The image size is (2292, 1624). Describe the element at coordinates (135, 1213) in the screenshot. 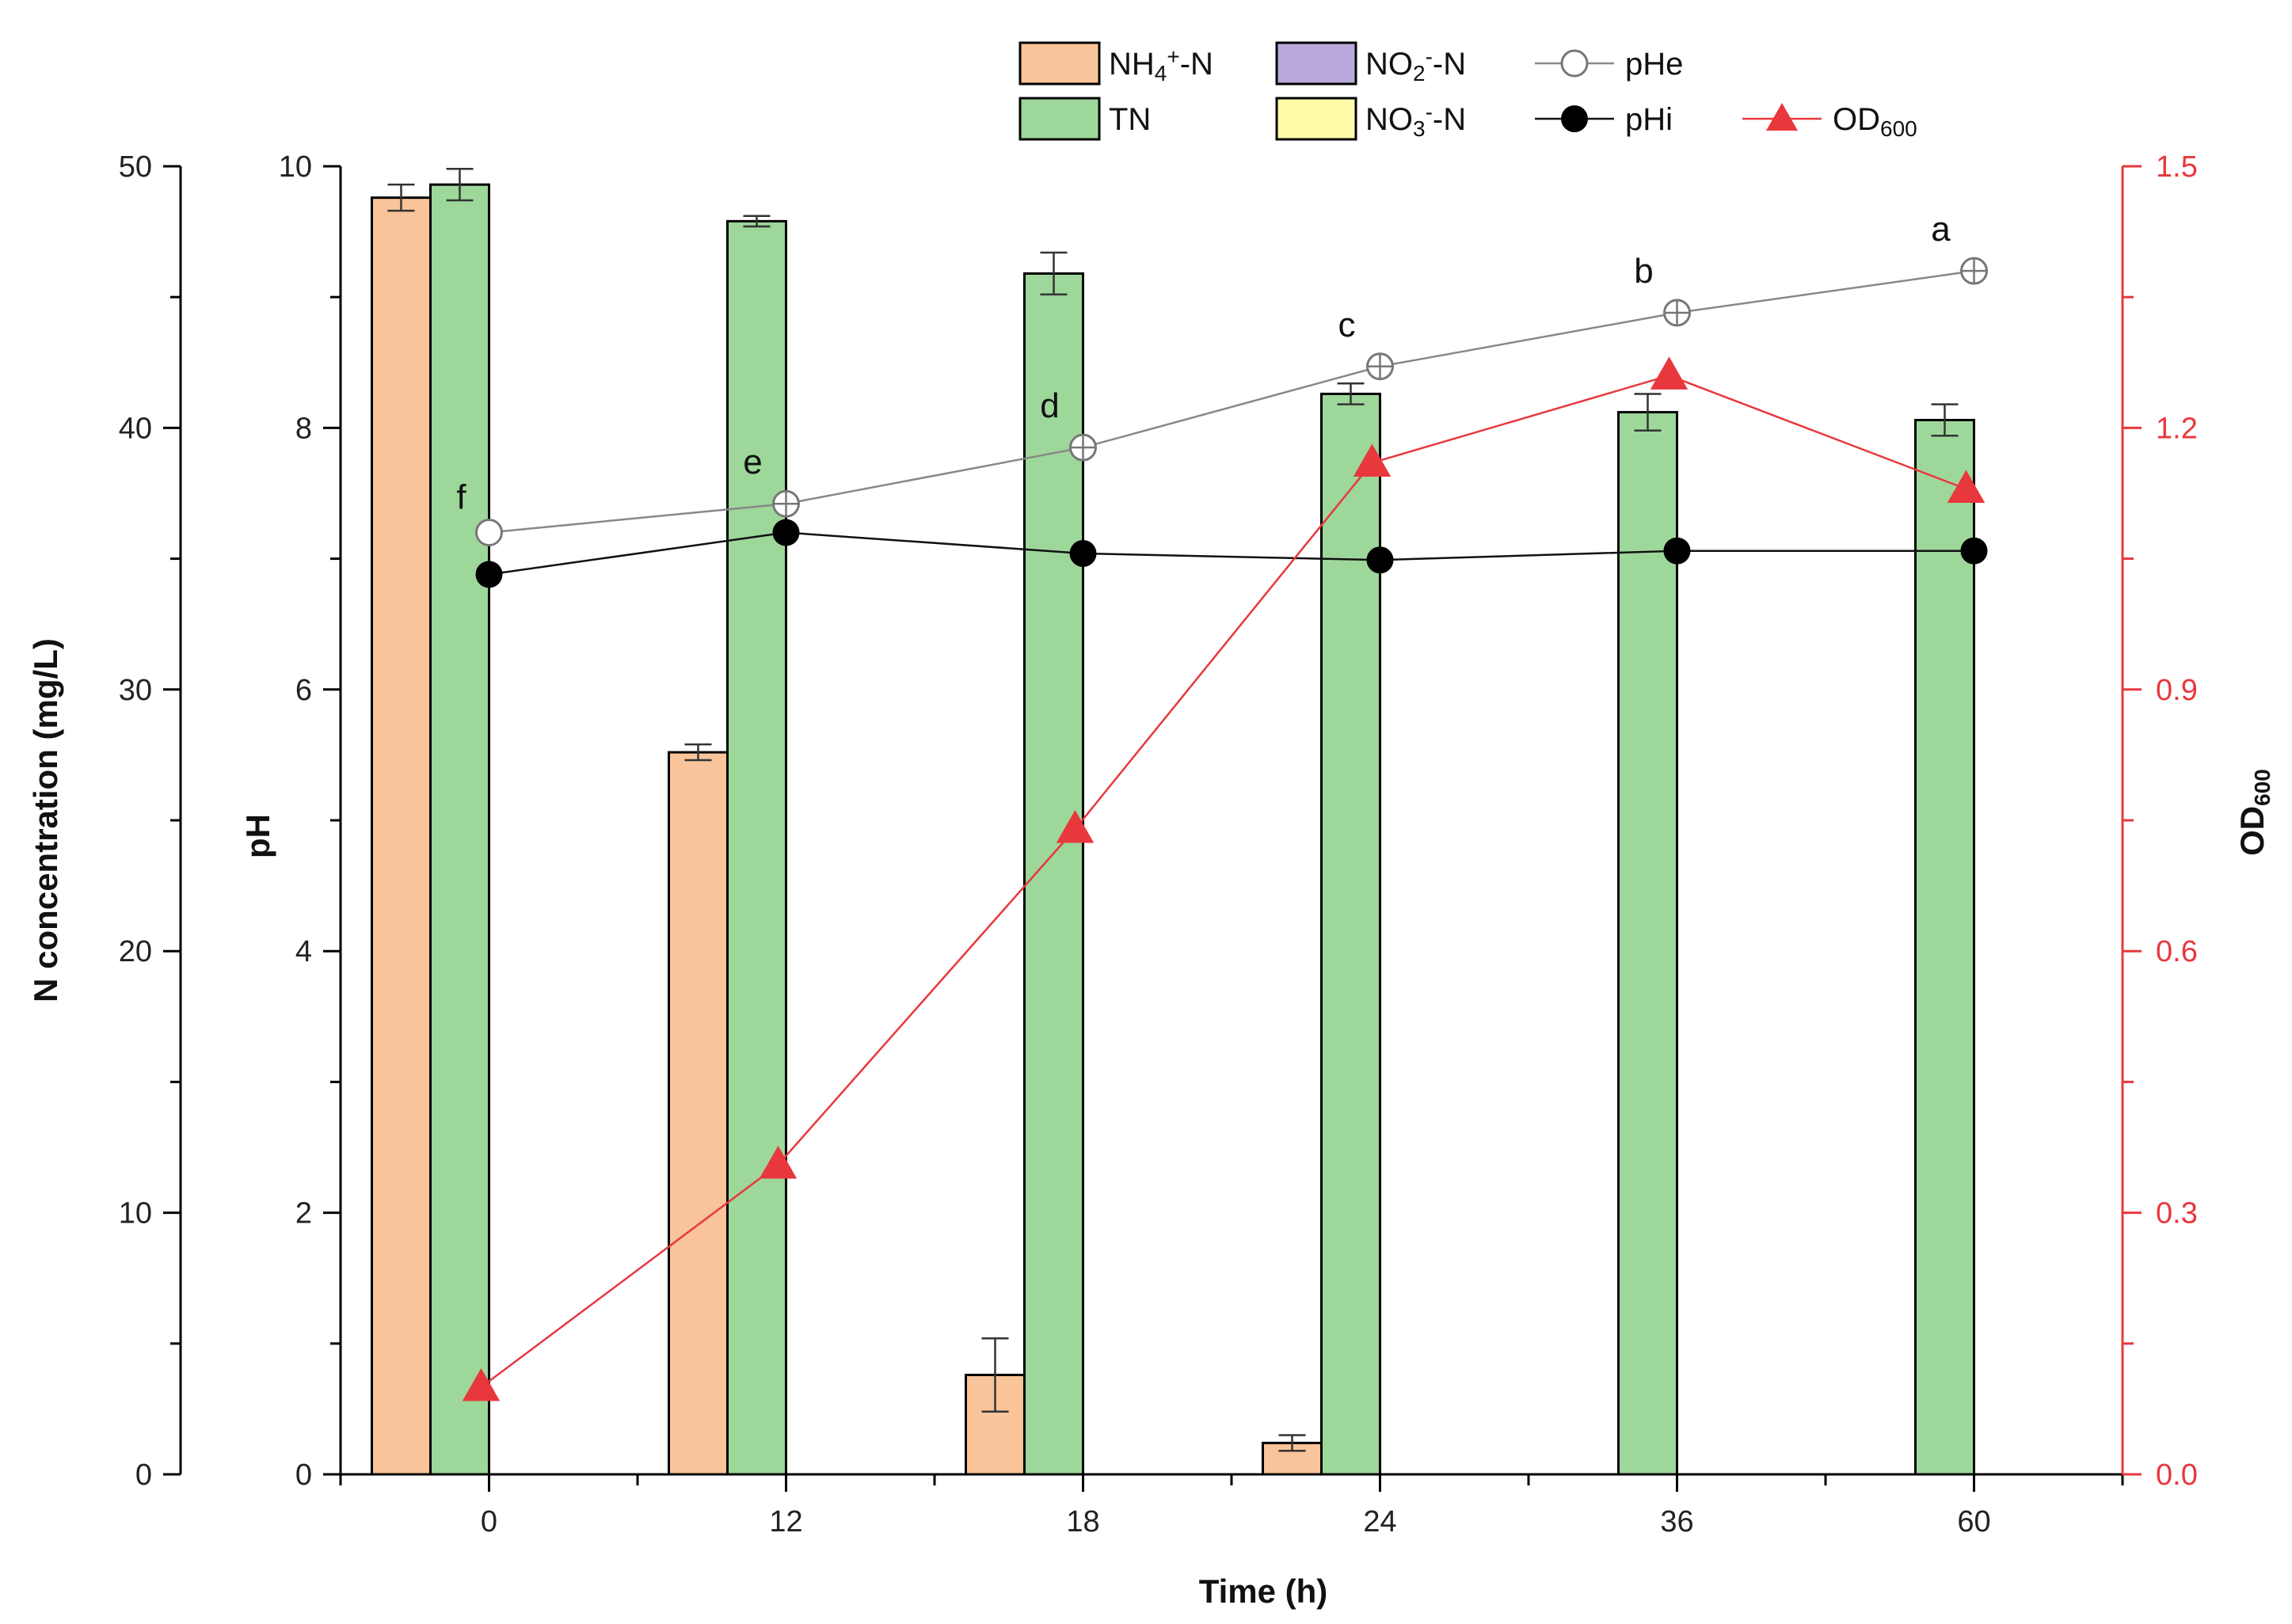

I see `left-tick-label: 10` at that location.